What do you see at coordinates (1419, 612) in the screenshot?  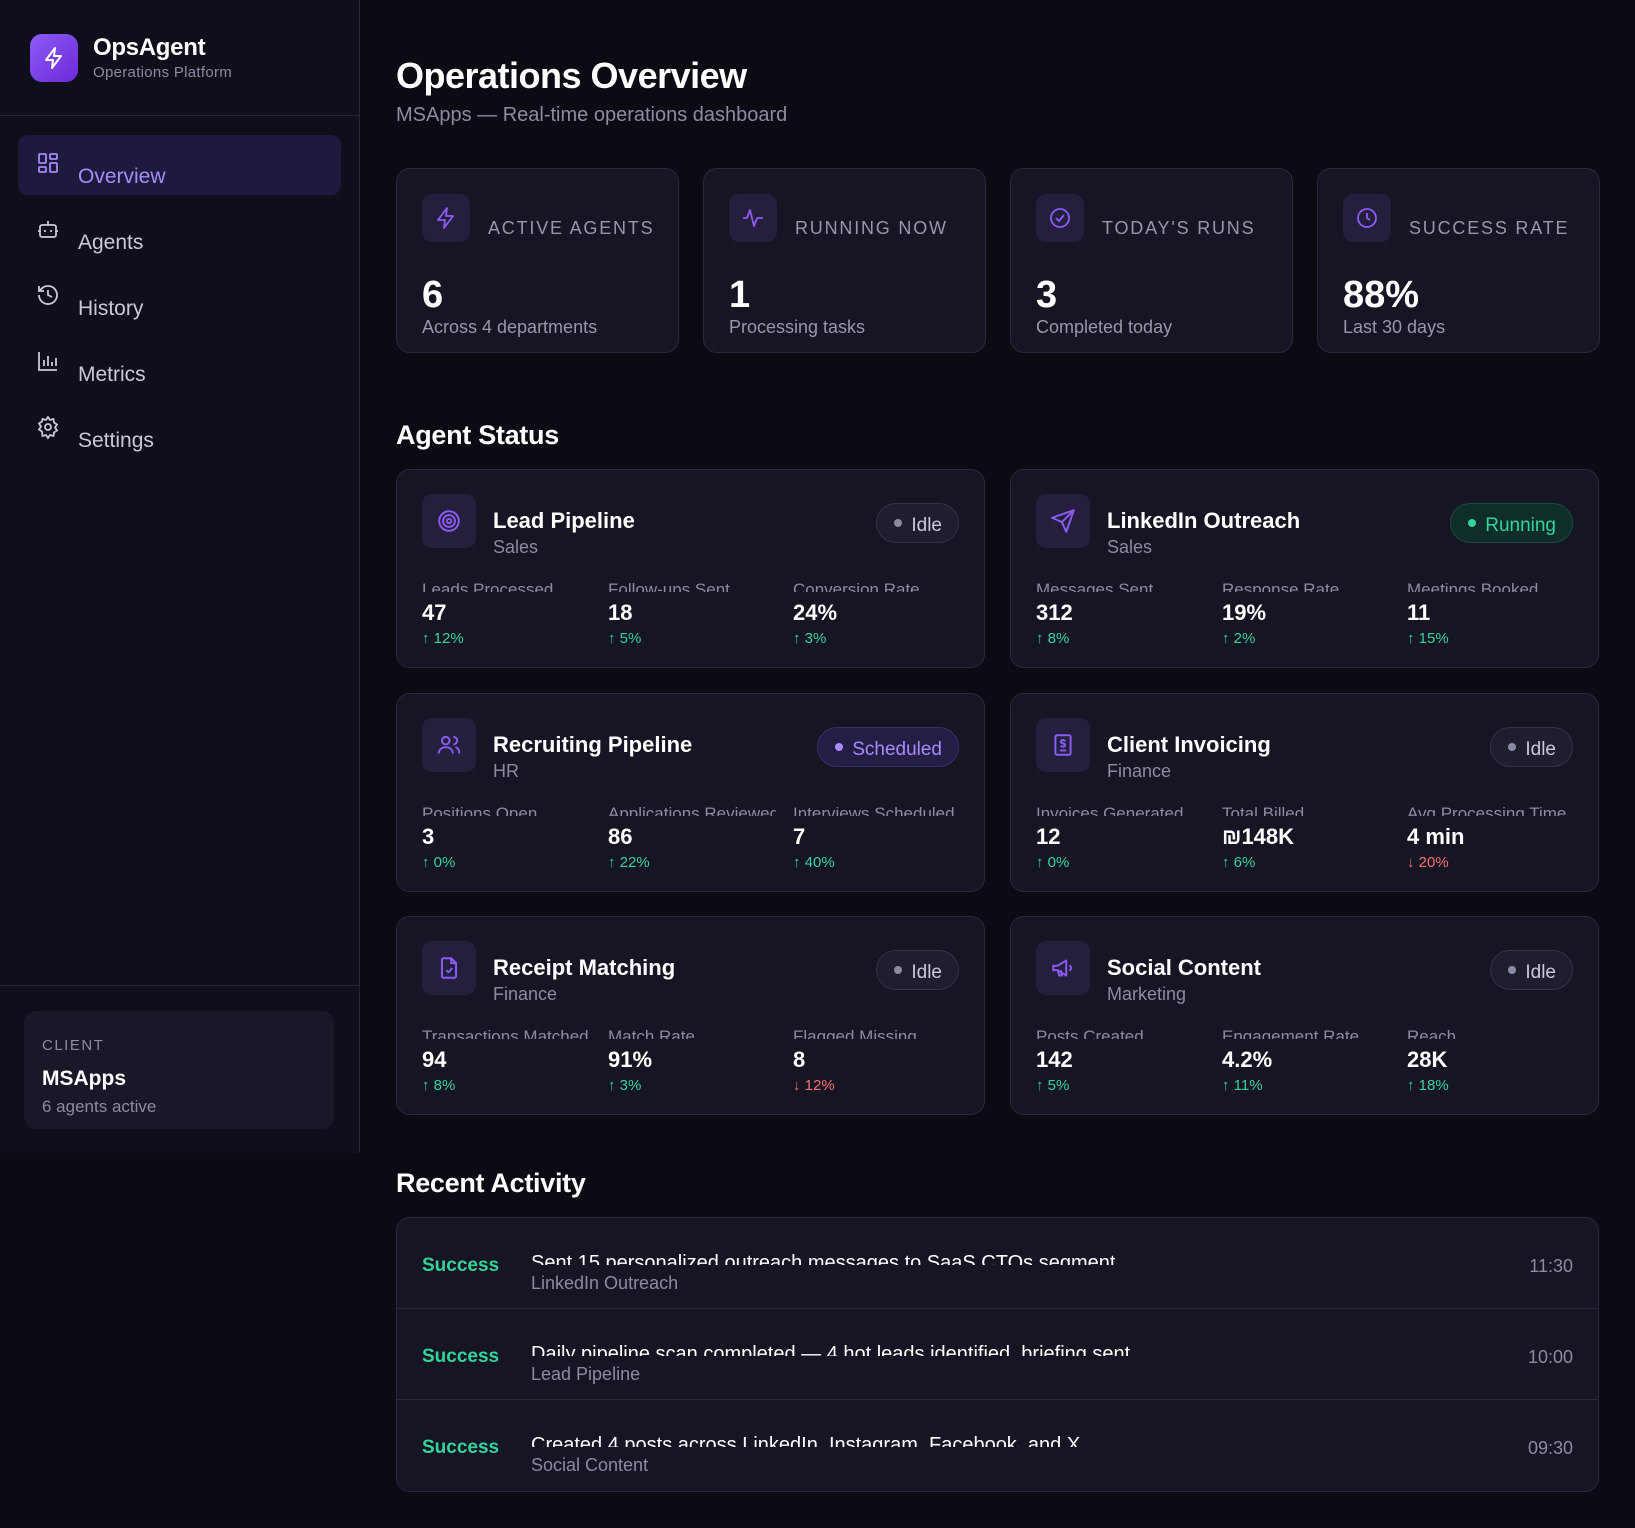 I see `metric-value: 11` at bounding box center [1419, 612].